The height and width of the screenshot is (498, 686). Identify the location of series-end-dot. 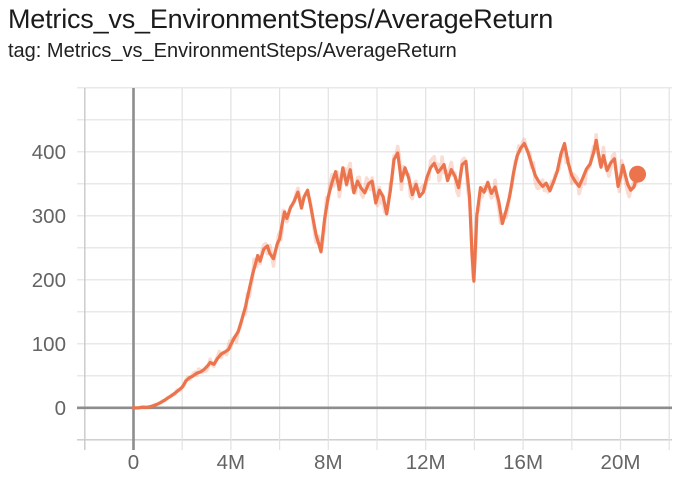
(638, 174).